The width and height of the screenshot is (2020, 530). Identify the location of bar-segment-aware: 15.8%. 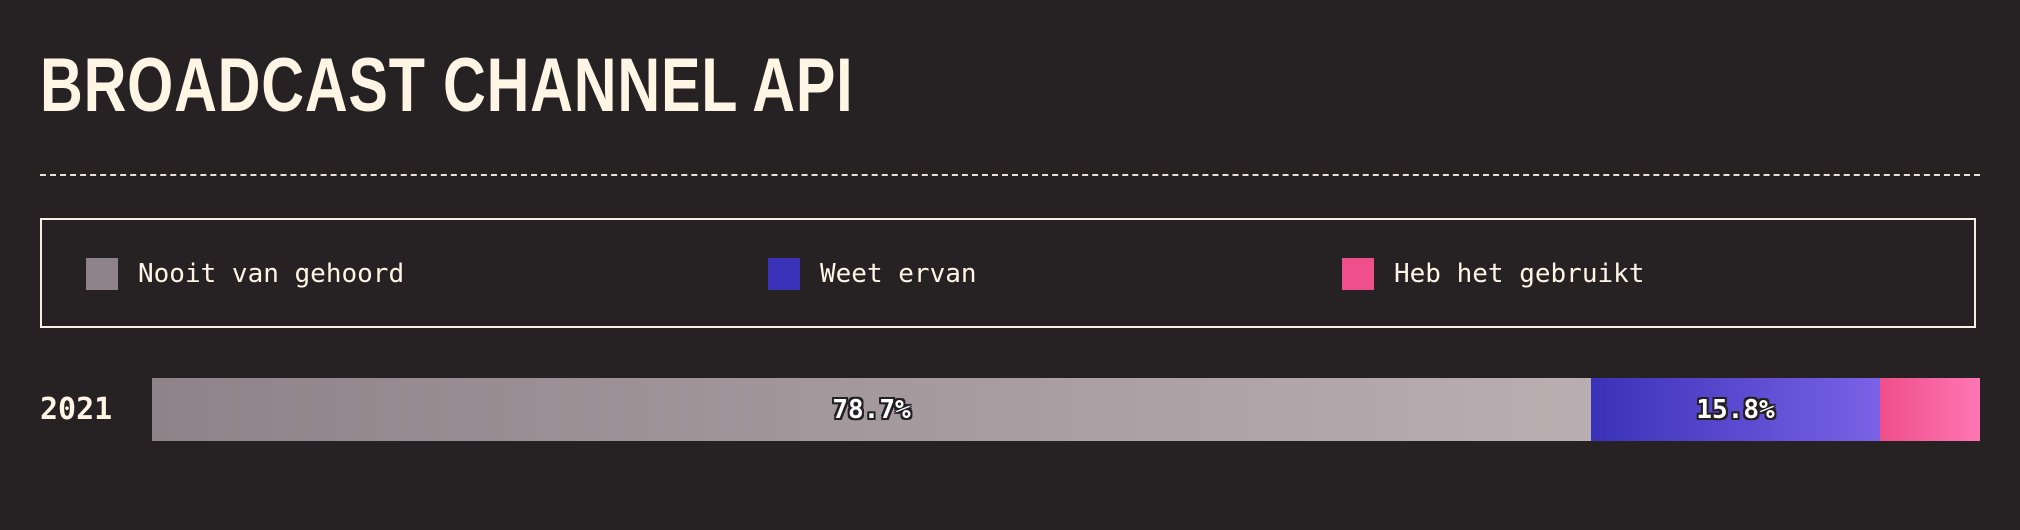
(1735, 409).